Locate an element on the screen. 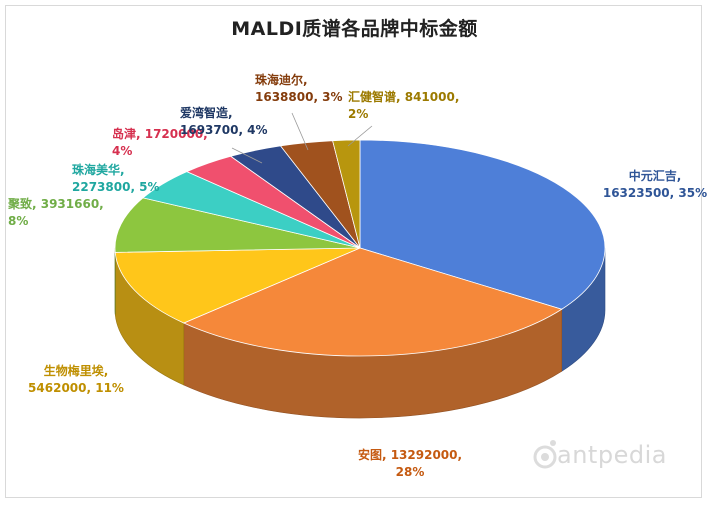 The height and width of the screenshot is (505, 709). data-label-爱湾智造: 爱湾智造, 1693700, 4% is located at coordinates (224, 121).